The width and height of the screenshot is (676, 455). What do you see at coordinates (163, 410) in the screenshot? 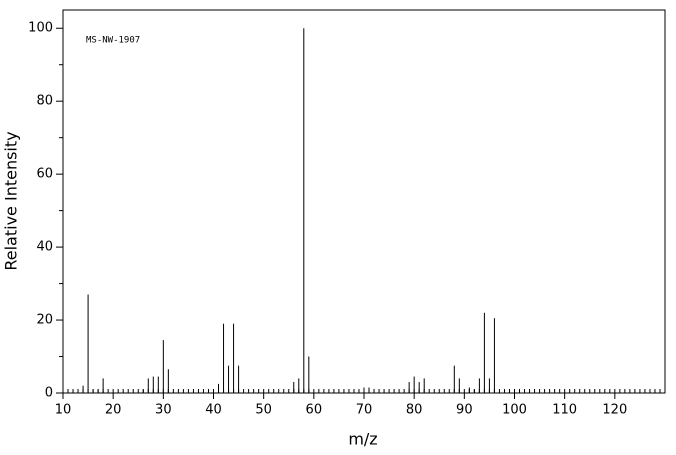
I see `x-tick-label: 30` at bounding box center [163, 410].